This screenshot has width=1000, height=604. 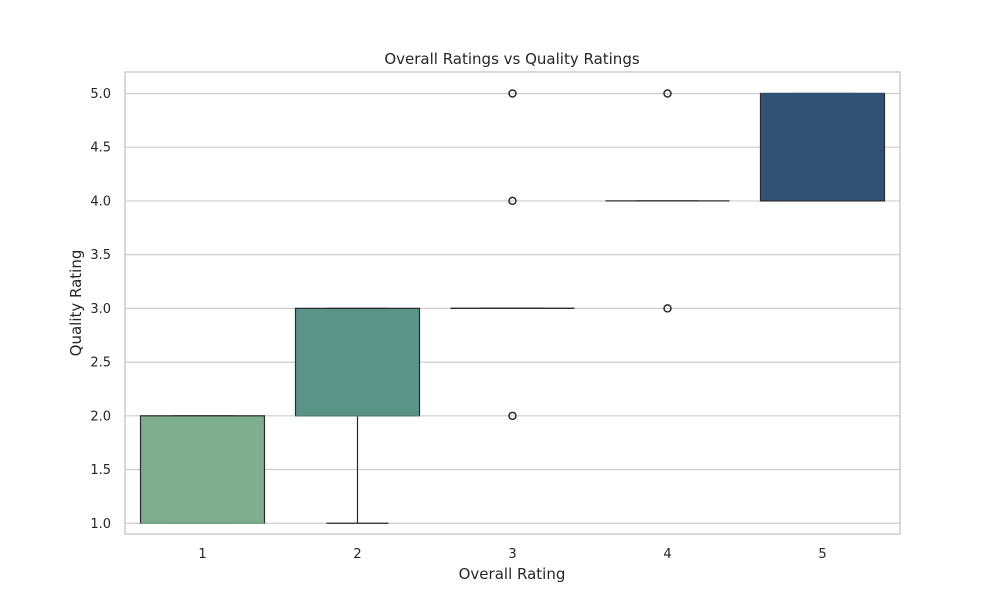 I want to click on y-tick-label: 4.0, so click(x=100, y=201).